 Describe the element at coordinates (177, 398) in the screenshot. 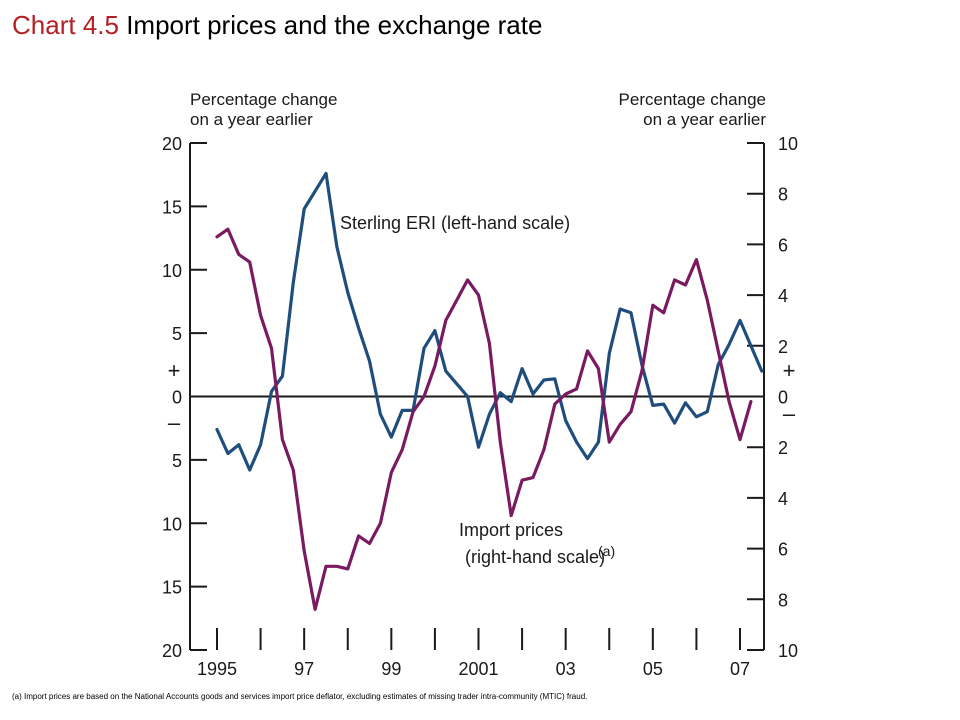

I see `left-tick-label: 0` at that location.